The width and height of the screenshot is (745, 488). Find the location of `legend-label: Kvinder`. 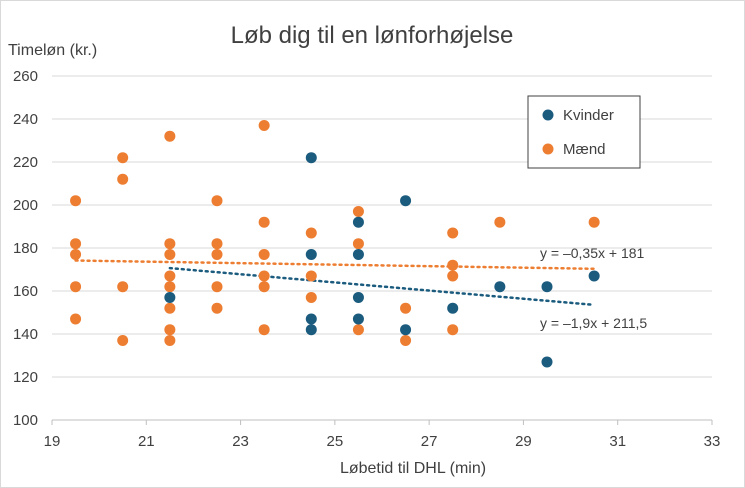

legend-label: Kvinder is located at coordinates (588, 115).